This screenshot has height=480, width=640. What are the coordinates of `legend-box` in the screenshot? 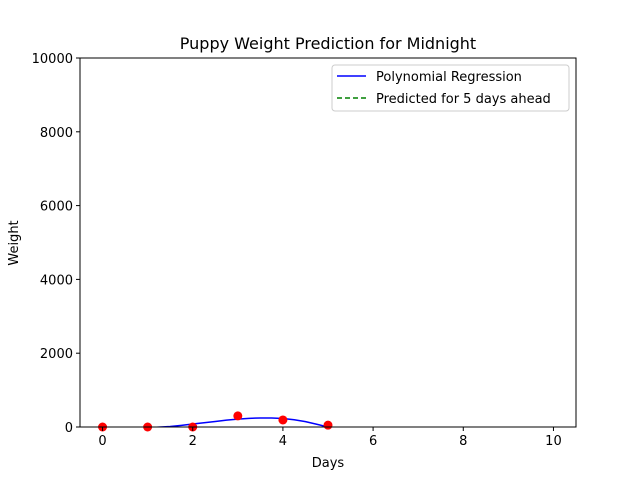 It's located at (450, 88).